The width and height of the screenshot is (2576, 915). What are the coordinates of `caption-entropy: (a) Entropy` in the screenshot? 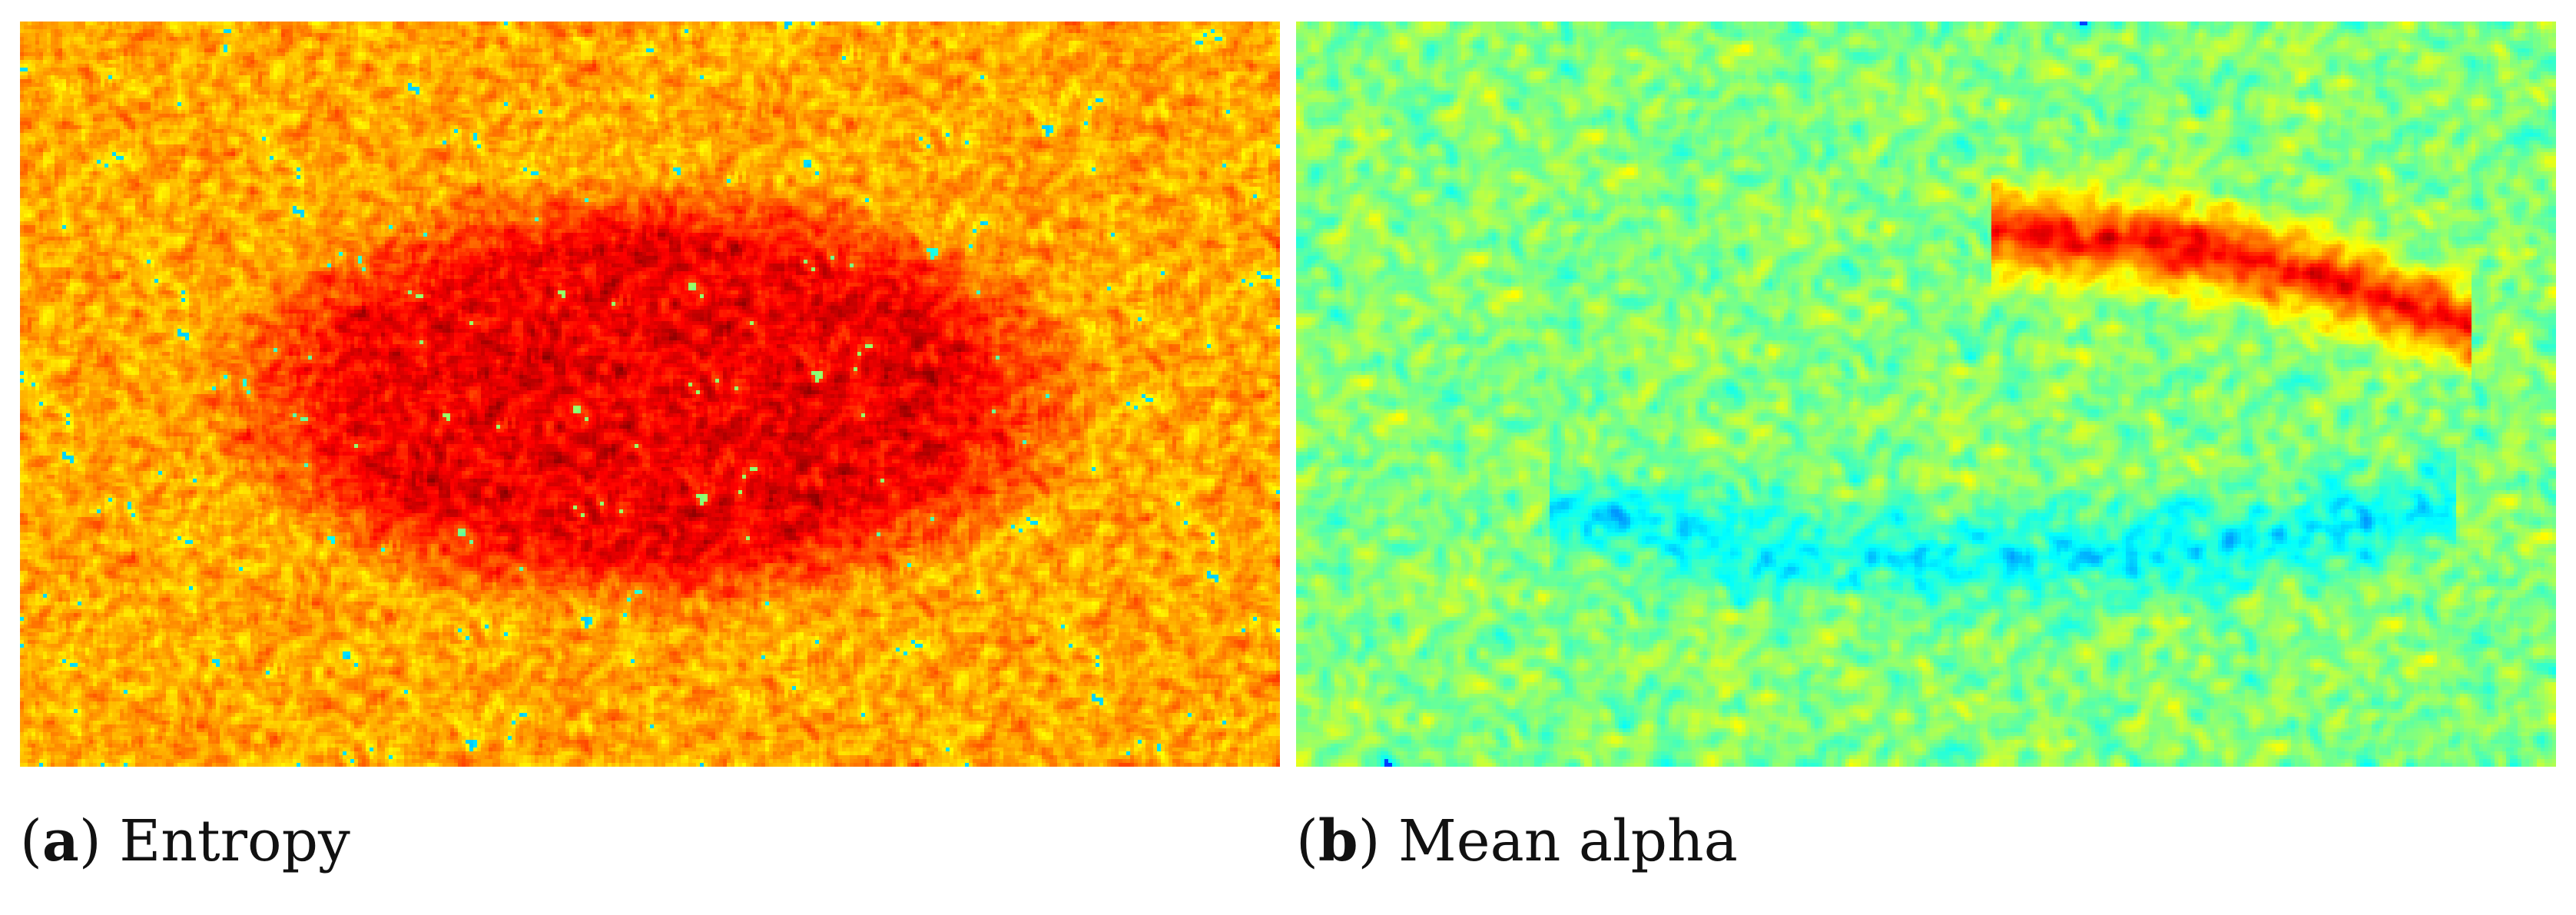 It's located at (185, 841).